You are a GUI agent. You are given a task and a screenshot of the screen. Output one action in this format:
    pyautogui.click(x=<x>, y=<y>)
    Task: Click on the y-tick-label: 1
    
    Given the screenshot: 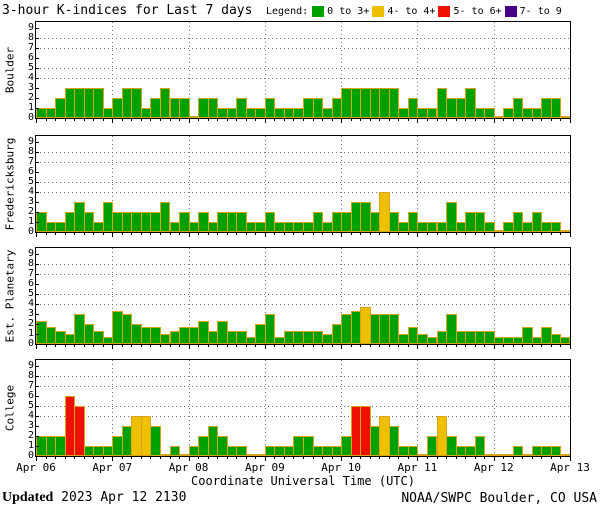 What is the action you would take?
    pyautogui.click(x=30, y=445)
    